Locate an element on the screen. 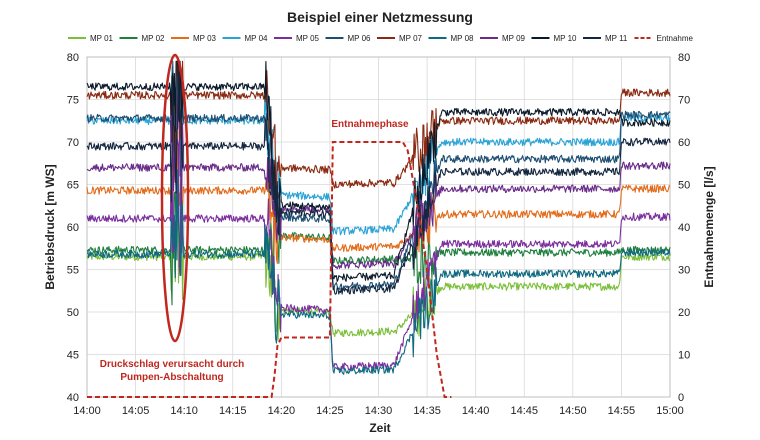 This screenshot has height=440, width=760. legend-label: MP 04 is located at coordinates (257, 38).